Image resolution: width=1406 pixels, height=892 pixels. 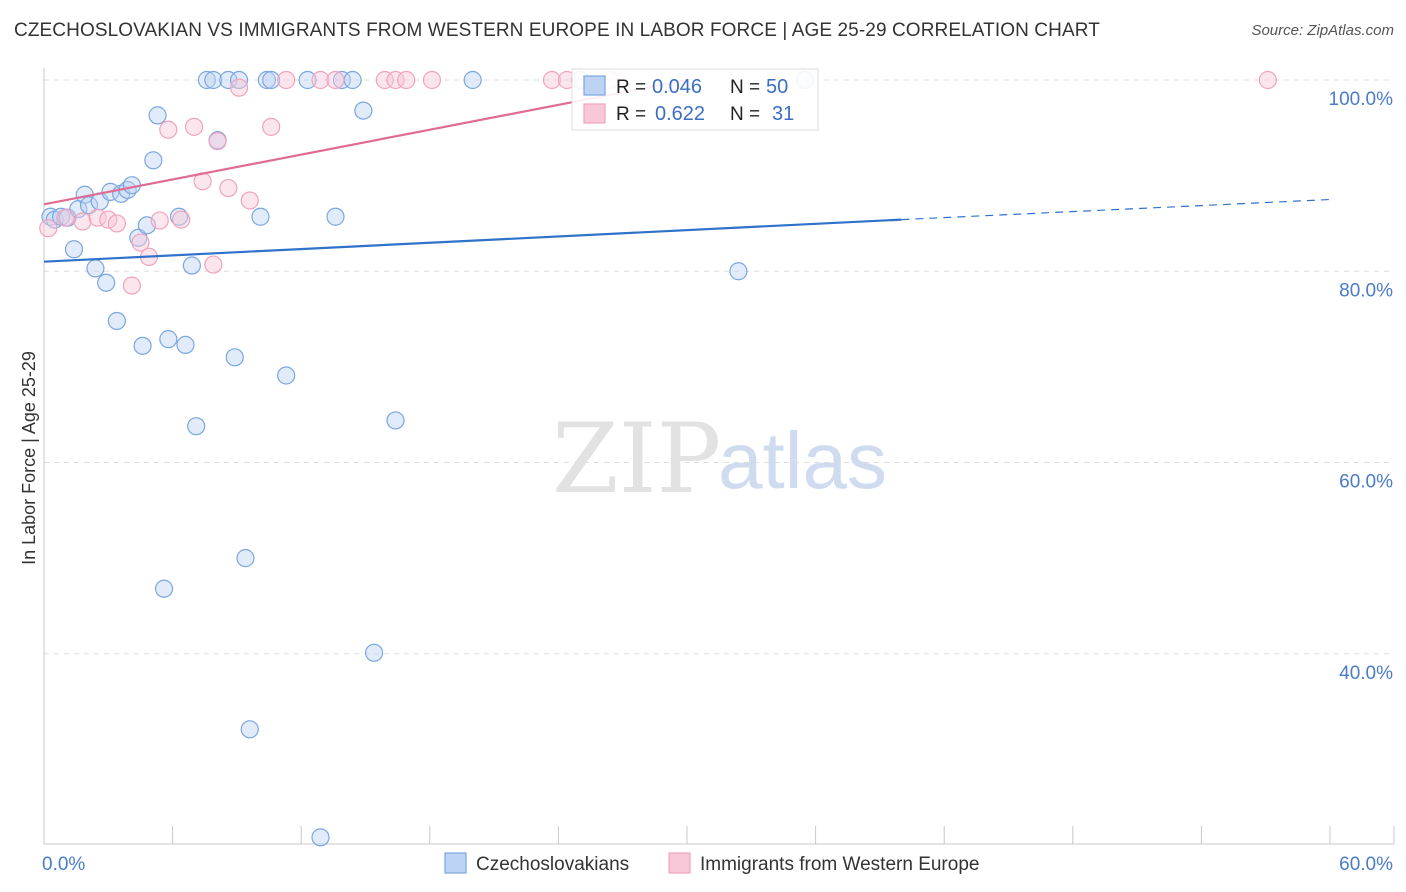 What do you see at coordinates (1366, 673) in the screenshot?
I see `y-tick-label-3: 40.0%` at bounding box center [1366, 673].